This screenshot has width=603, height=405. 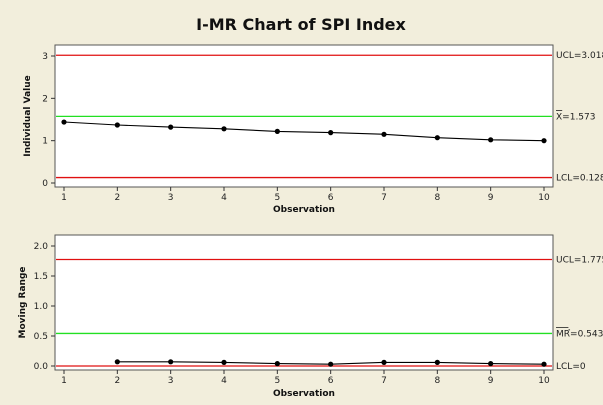 I want to click on moving-range-y-axis-label: Moving Range, so click(x=23, y=302).